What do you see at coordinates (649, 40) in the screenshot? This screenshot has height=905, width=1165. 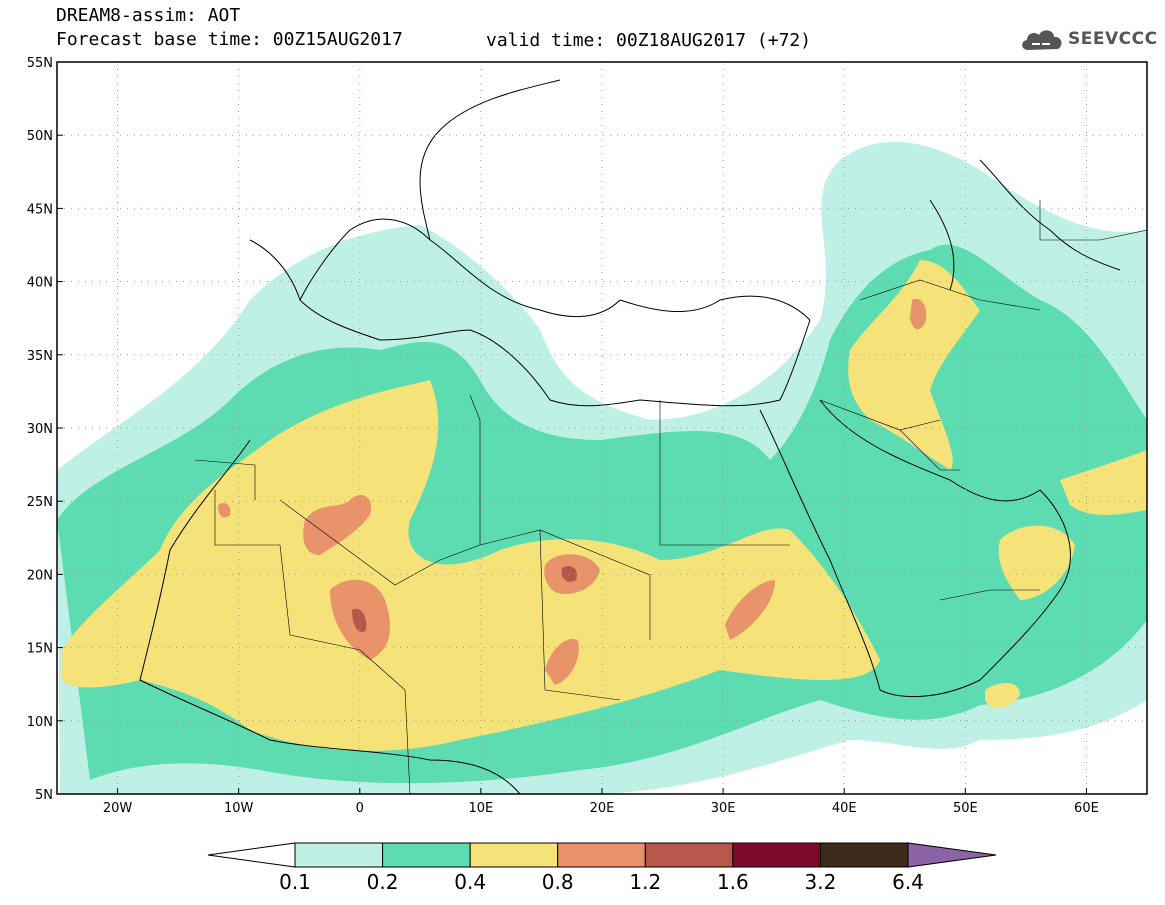 I see `valid-time: valid time: 00Z18AUG2017 (+72)` at bounding box center [649, 40].